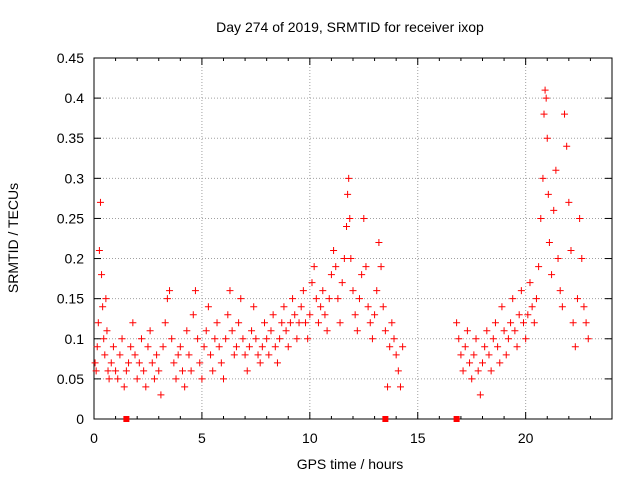  What do you see at coordinates (310, 438) in the screenshot?
I see `x-tick-label: 10` at bounding box center [310, 438].